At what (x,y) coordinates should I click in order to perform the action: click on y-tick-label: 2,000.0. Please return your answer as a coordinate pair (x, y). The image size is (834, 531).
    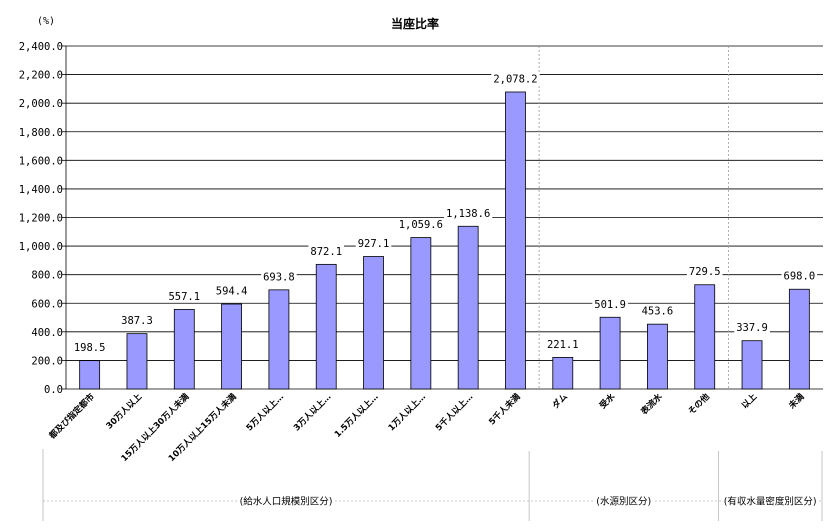
    Looking at the image, I should click on (41, 104).